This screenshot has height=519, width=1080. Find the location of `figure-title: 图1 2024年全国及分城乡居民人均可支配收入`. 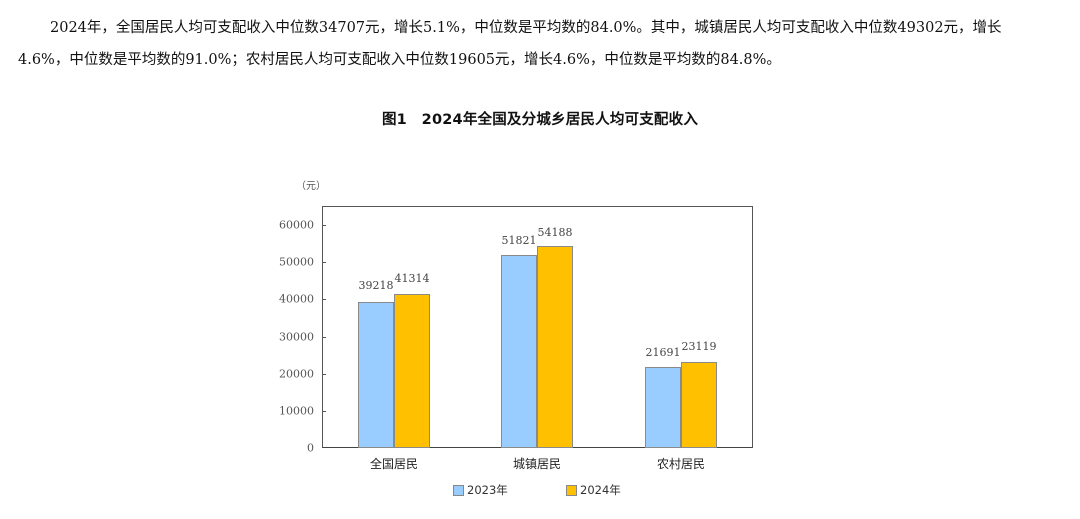

figure-title: 图1 2024年全国及分城乡居民人均可支配收入 is located at coordinates (540, 120).